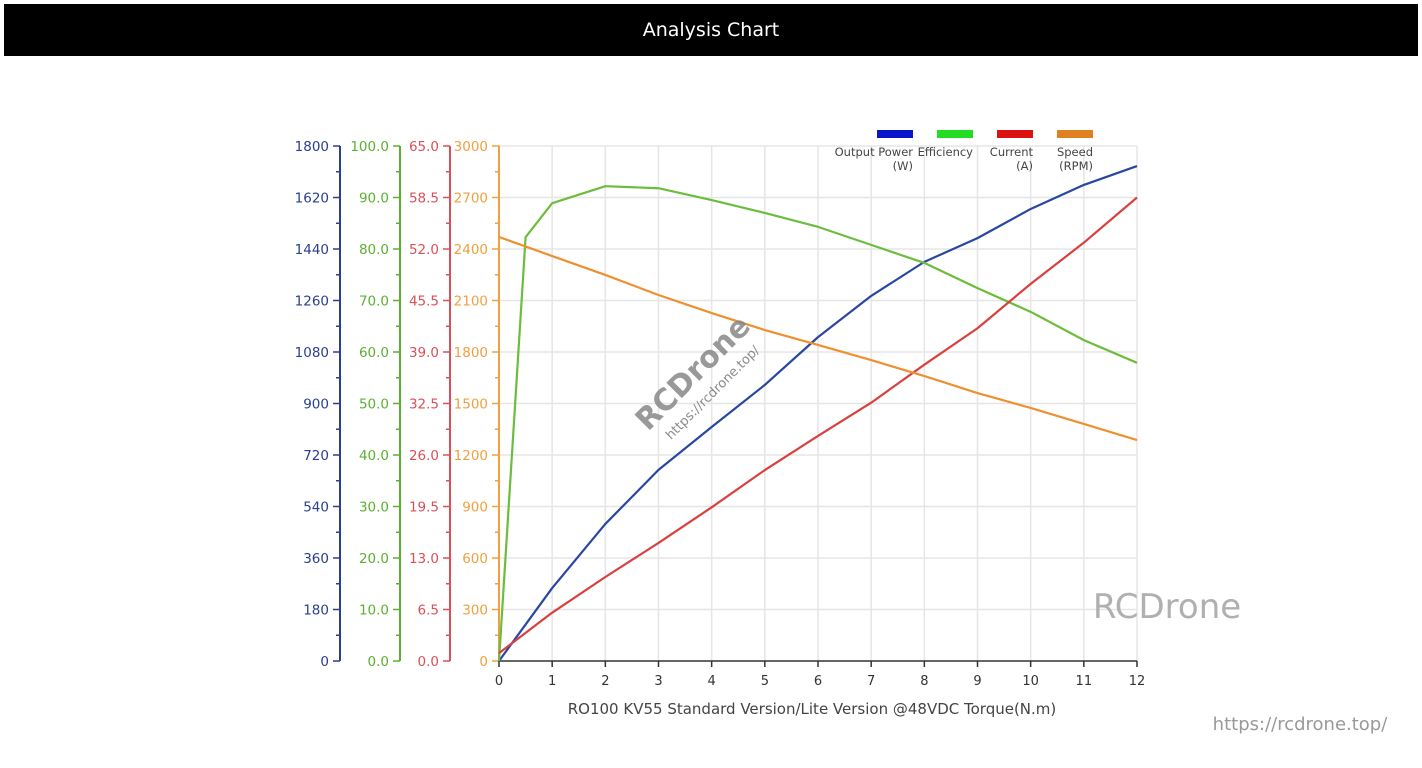 Image resolution: width=1422 pixels, height=768 pixels. I want to click on speed-axis-tick-label: 1500, so click(471, 405).